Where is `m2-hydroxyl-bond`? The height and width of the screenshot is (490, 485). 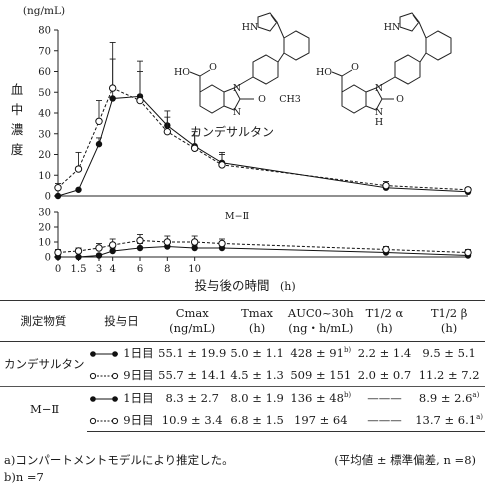 m2-hydroxyl-bond is located at coordinates (337, 74).